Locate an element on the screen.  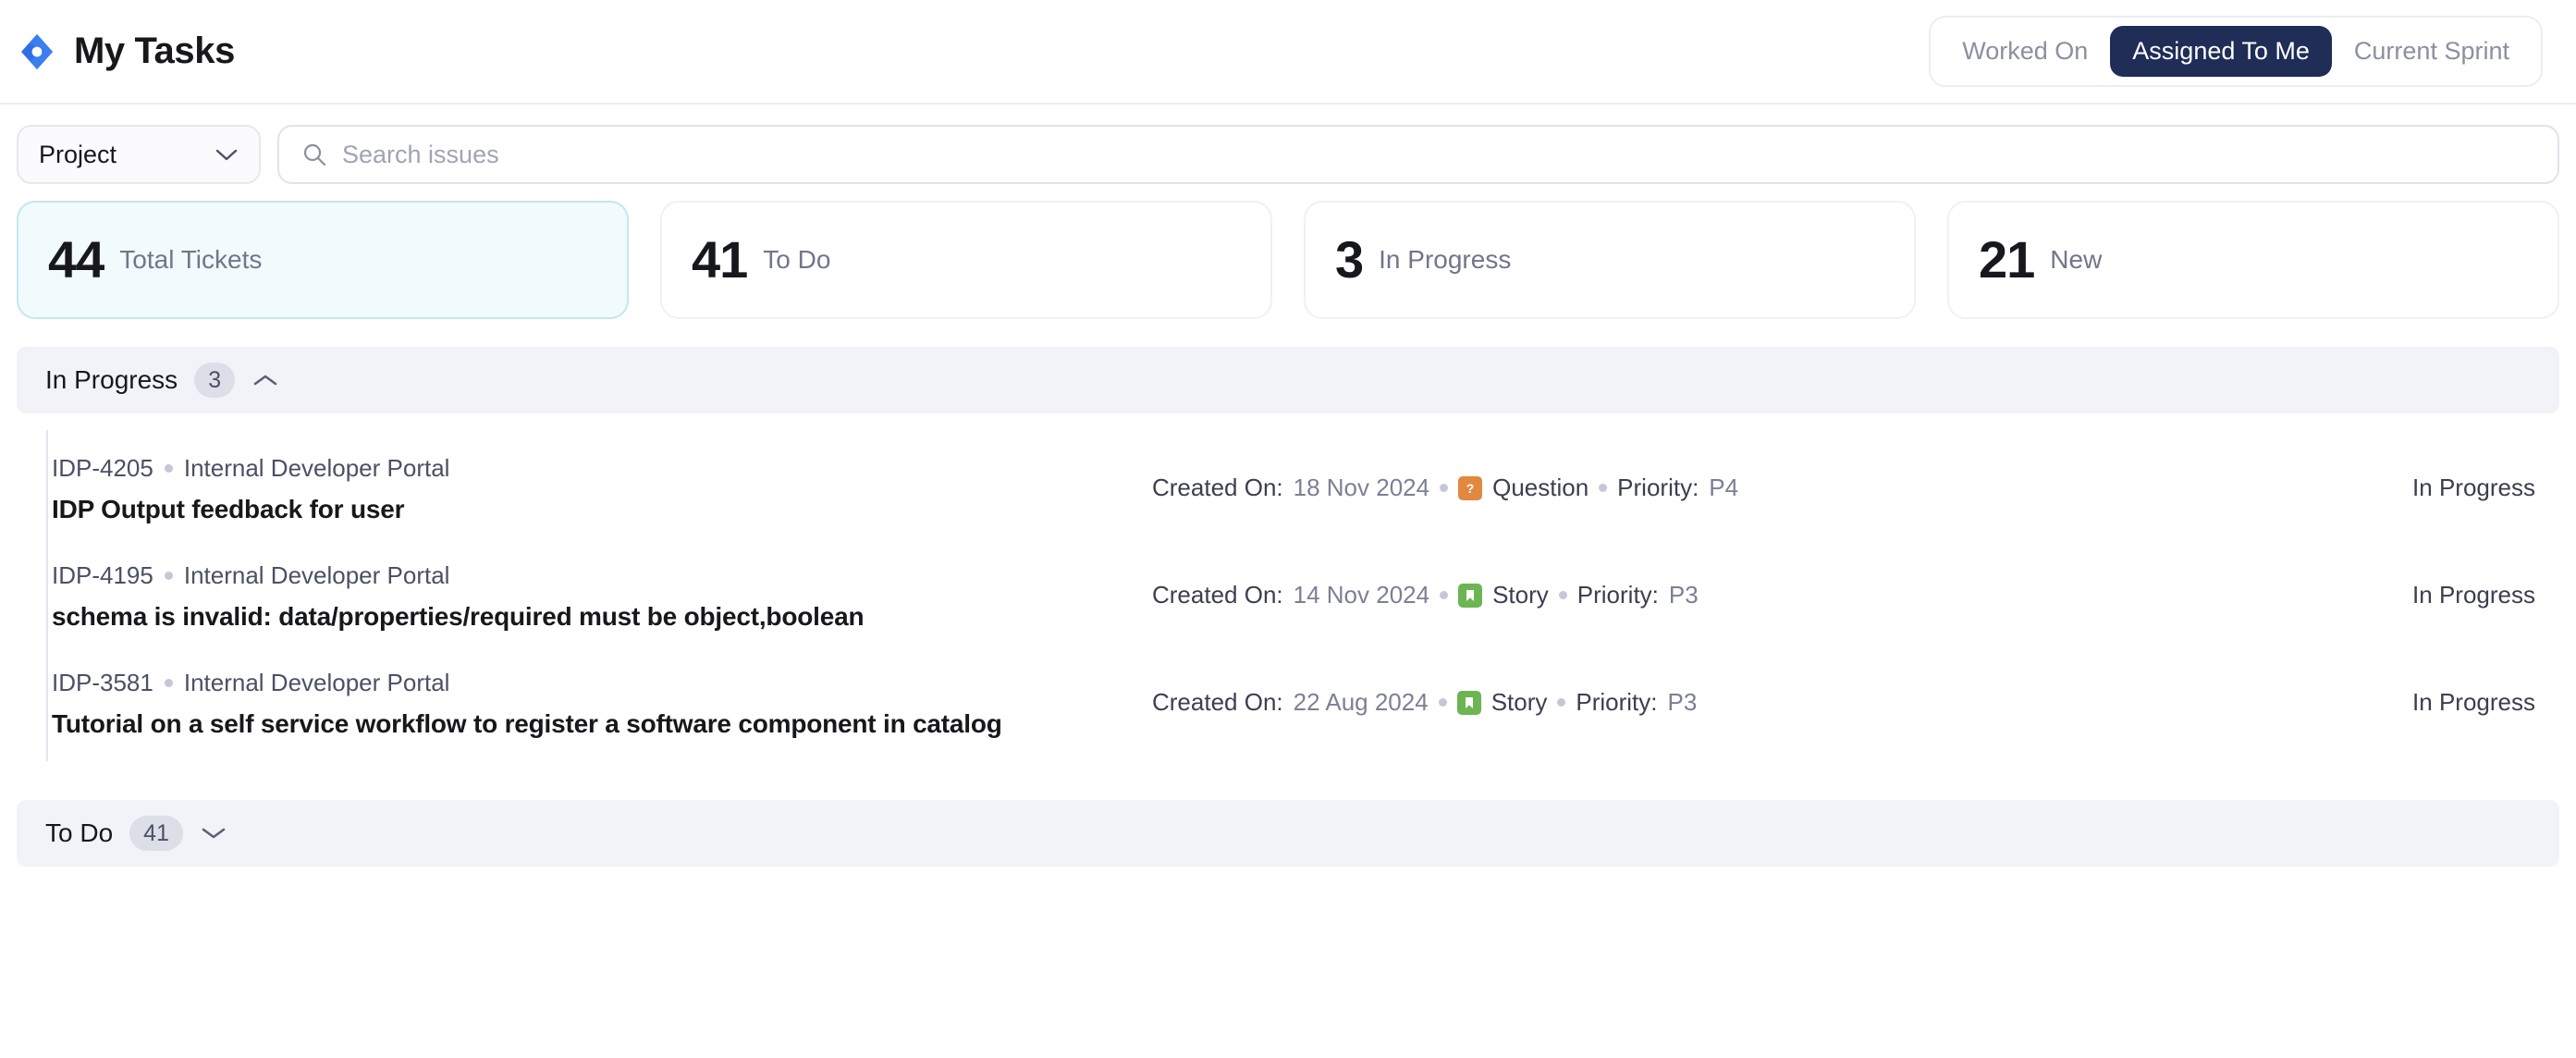
issue-title: IDP Output feedback for user is located at coordinates (228, 509).